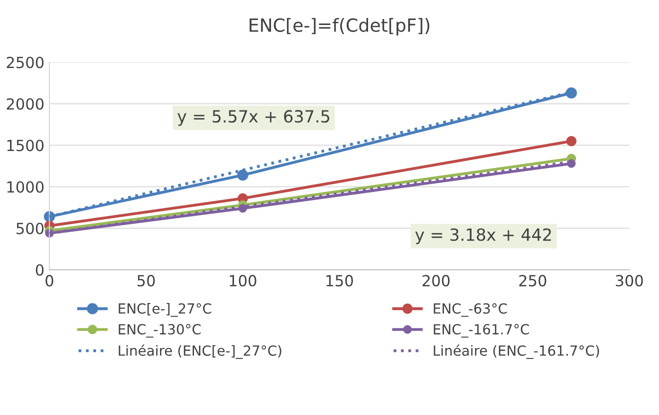 The width and height of the screenshot is (659, 415). I want to click on x-tick-label: 150, so click(339, 280).